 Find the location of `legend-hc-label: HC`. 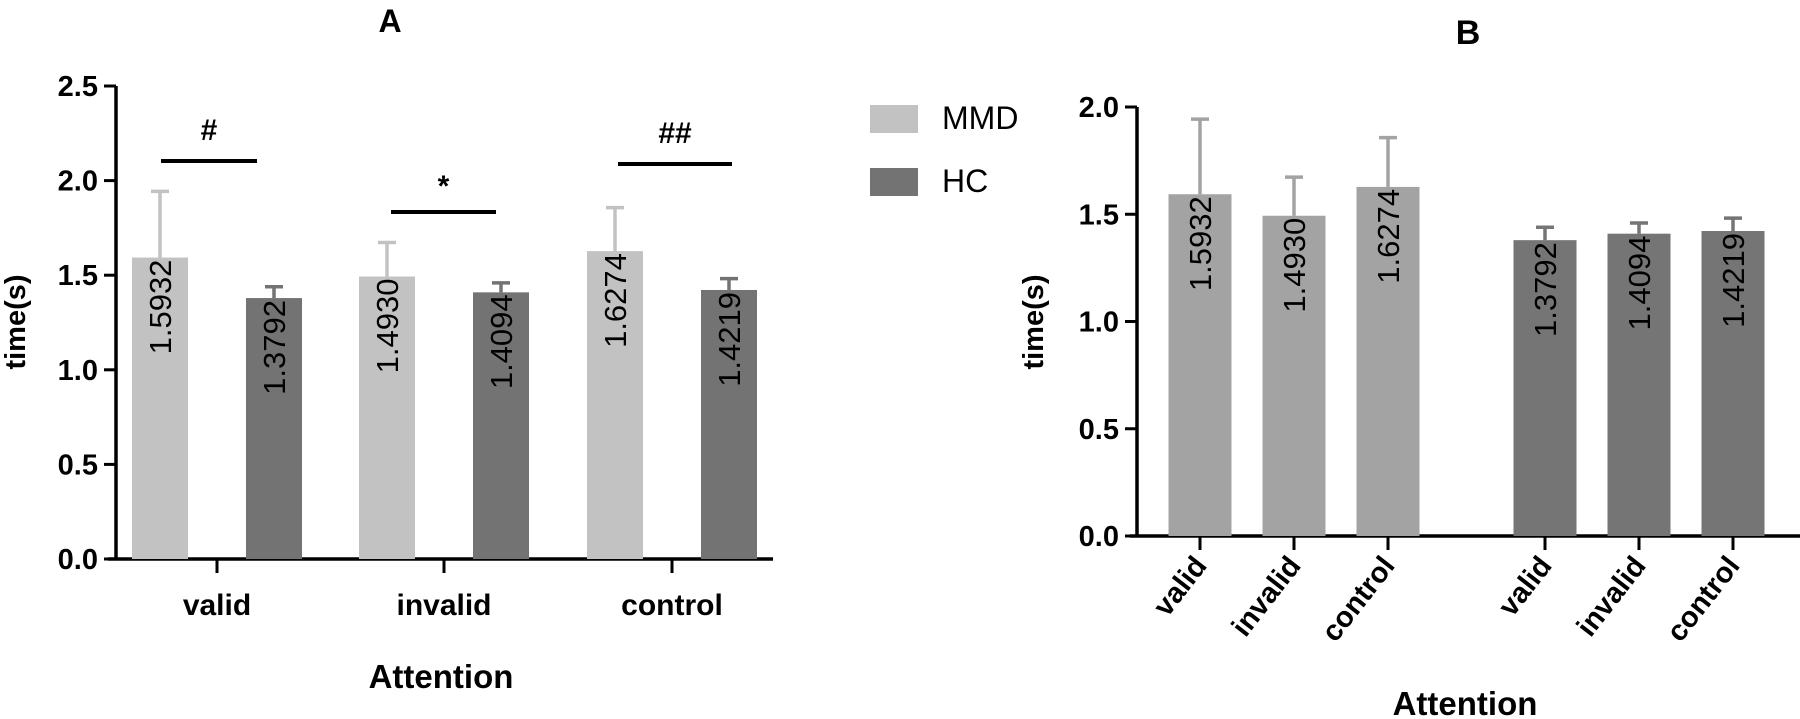

legend-hc-label: HC is located at coordinates (965, 181).